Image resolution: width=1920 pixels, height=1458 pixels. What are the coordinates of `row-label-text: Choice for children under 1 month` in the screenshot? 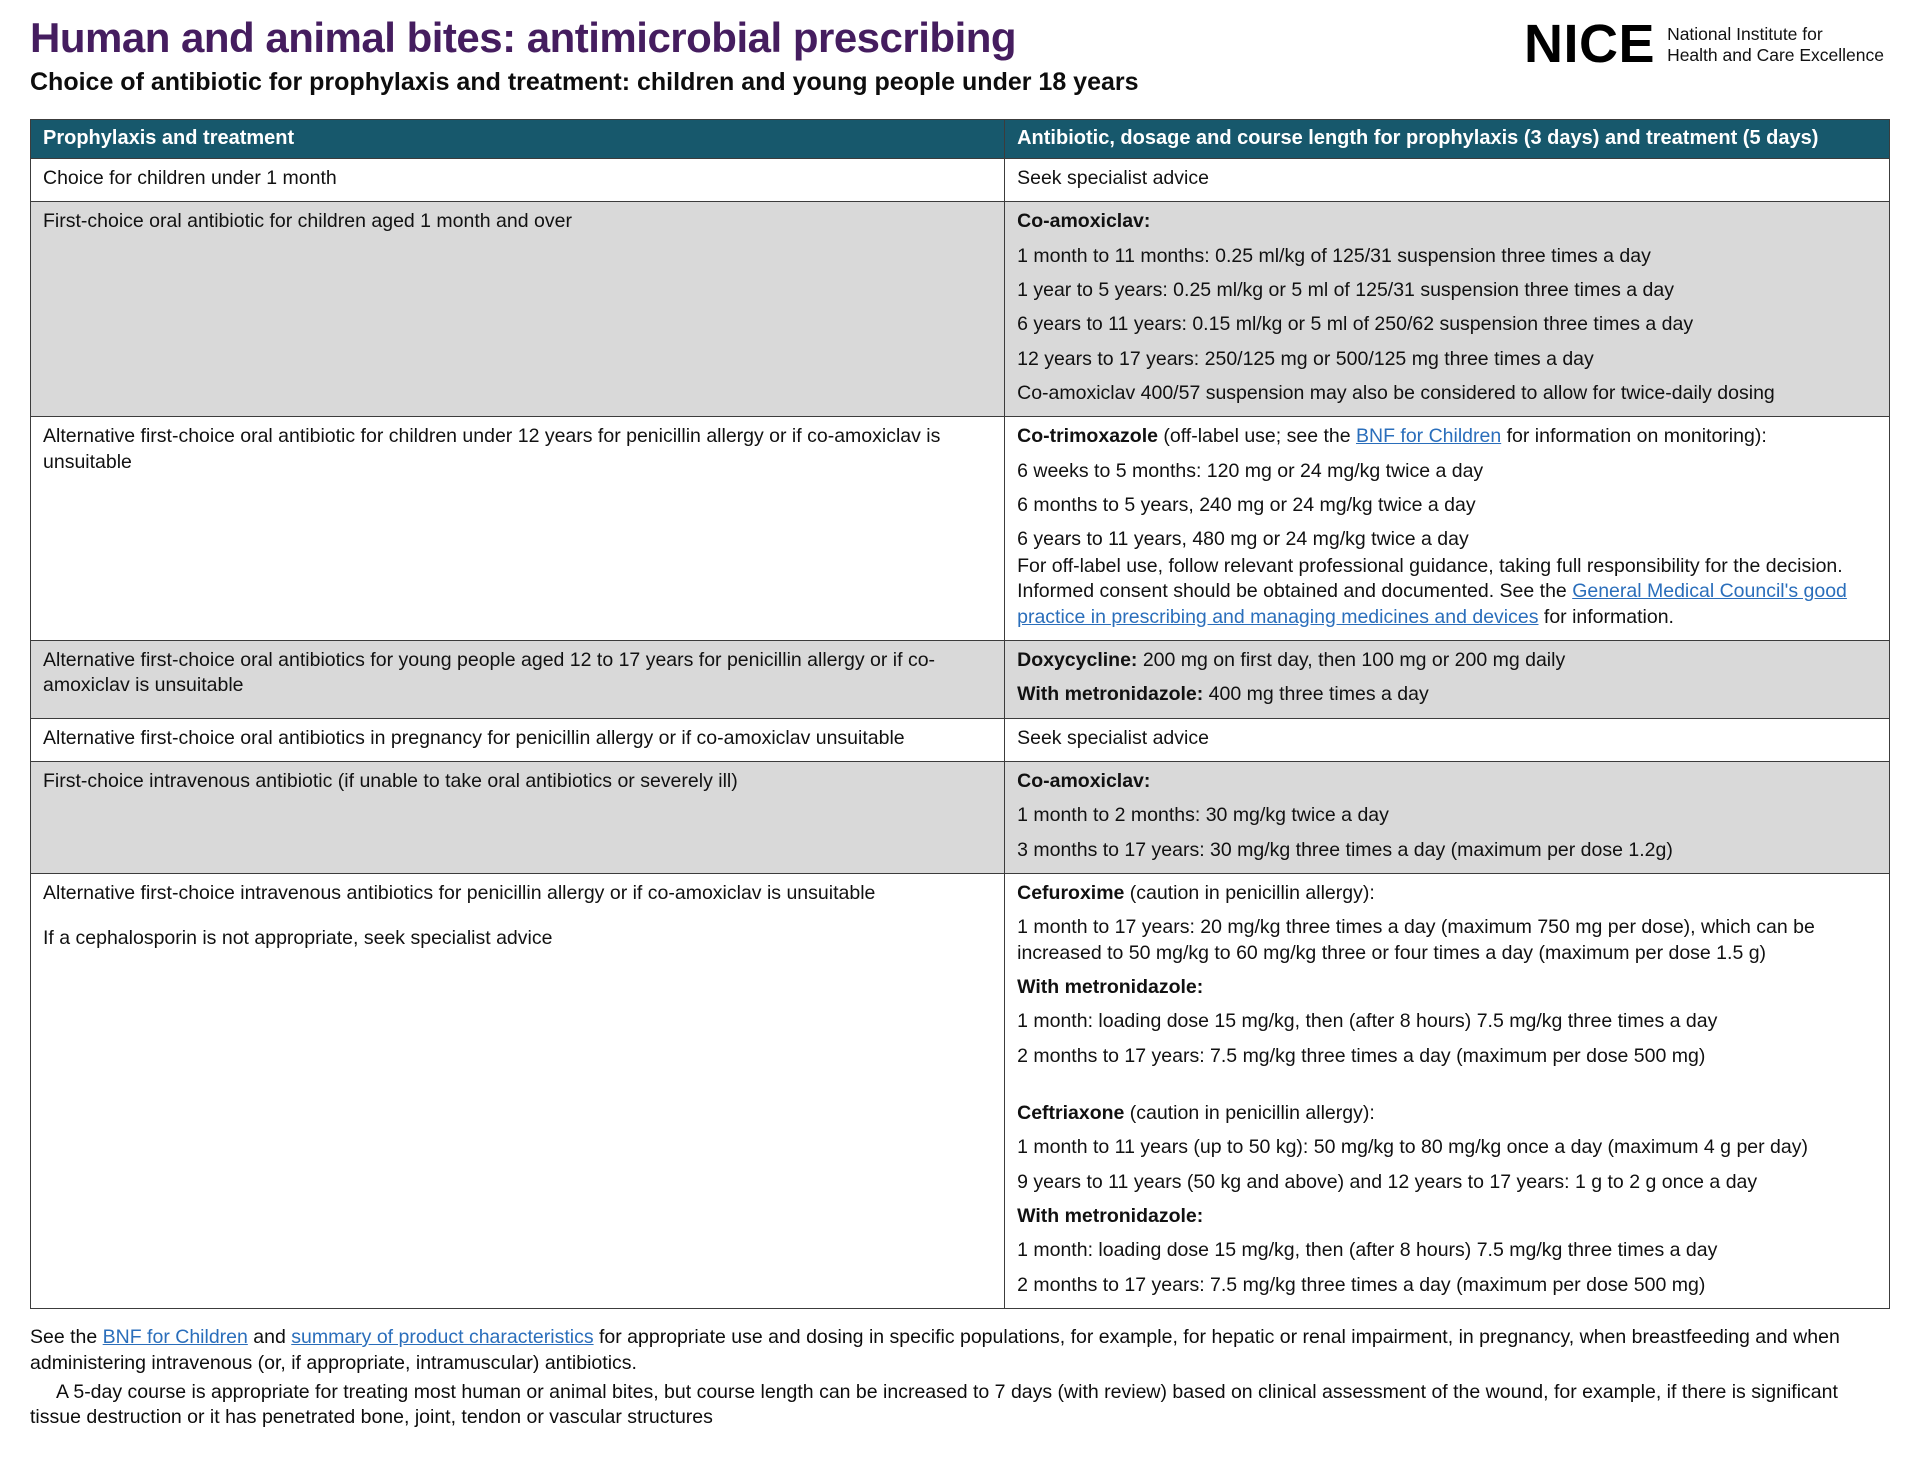 It's located at (190, 178).